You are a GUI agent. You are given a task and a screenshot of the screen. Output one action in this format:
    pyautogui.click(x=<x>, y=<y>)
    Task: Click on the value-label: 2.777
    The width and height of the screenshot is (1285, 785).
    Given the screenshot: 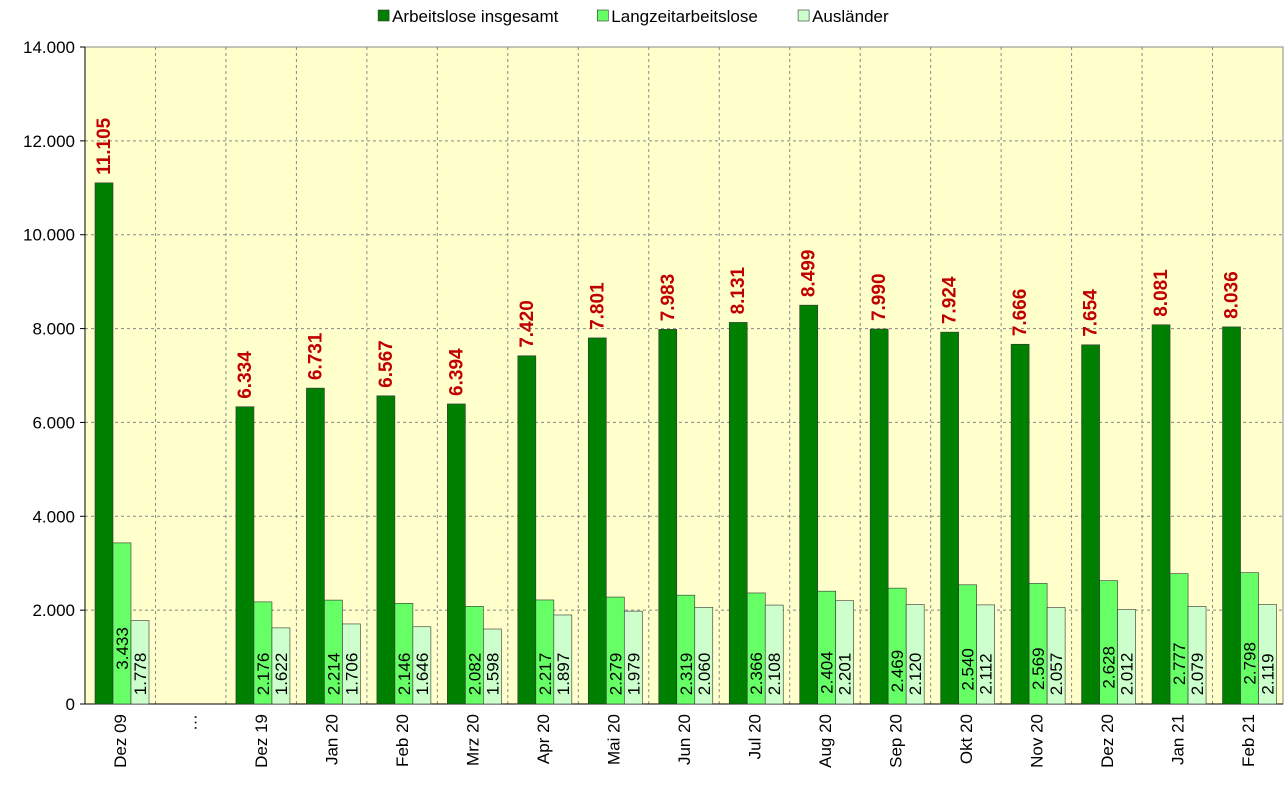 What is the action you would take?
    pyautogui.click(x=1179, y=664)
    